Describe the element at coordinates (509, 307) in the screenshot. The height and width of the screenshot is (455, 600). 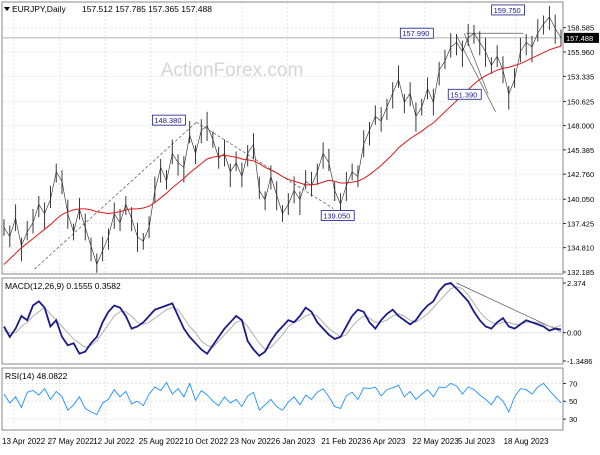
I see `macd-trend-line` at that location.